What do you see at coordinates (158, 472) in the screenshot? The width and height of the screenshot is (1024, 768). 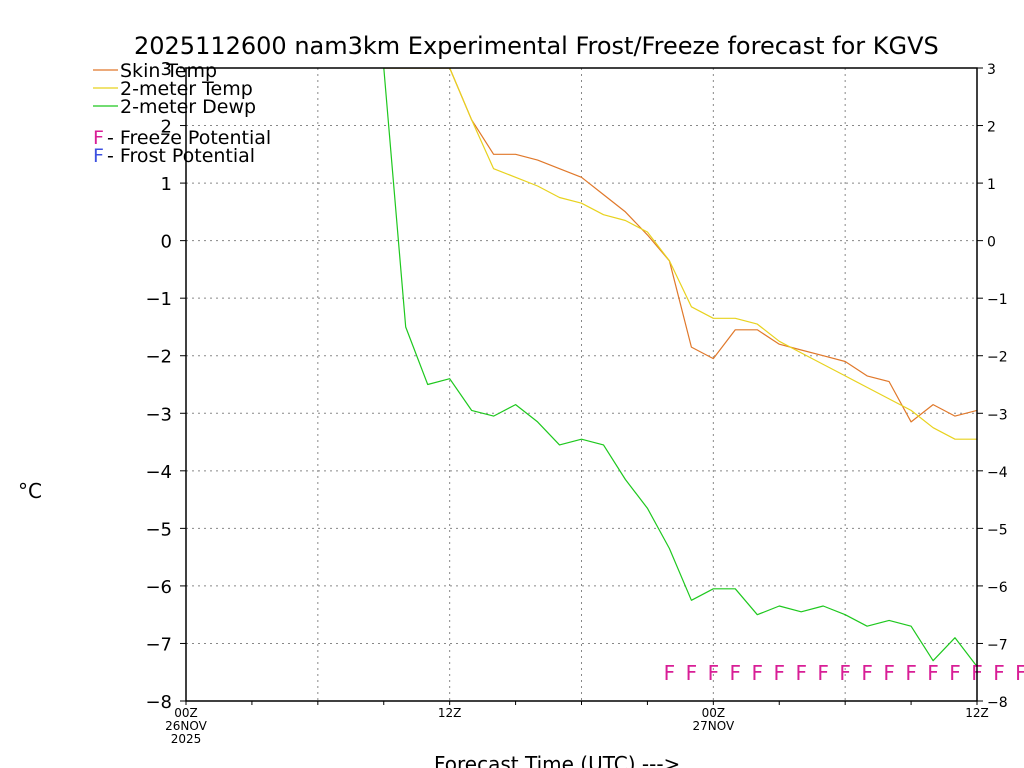 I see `y-tick-label: −4` at bounding box center [158, 472].